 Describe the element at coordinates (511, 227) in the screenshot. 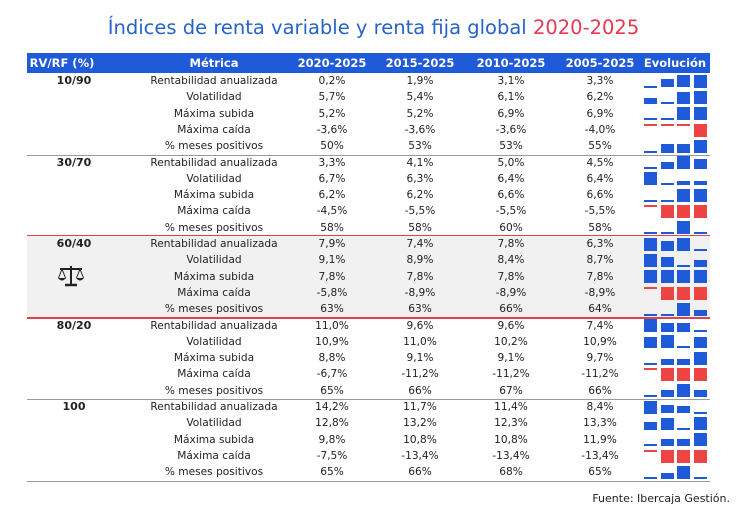

I see `value-cell: 60%` at that location.